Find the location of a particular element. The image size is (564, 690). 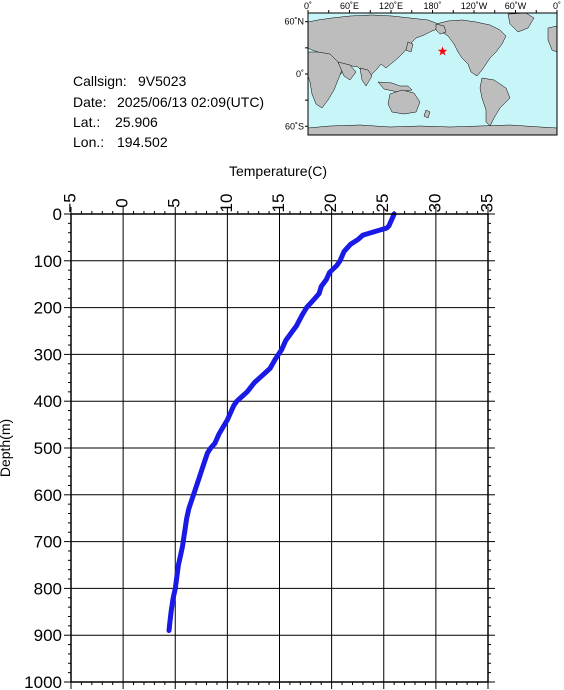

map-lat-labels: 60˚N 0˚ 60˚S is located at coordinates (294, 74).